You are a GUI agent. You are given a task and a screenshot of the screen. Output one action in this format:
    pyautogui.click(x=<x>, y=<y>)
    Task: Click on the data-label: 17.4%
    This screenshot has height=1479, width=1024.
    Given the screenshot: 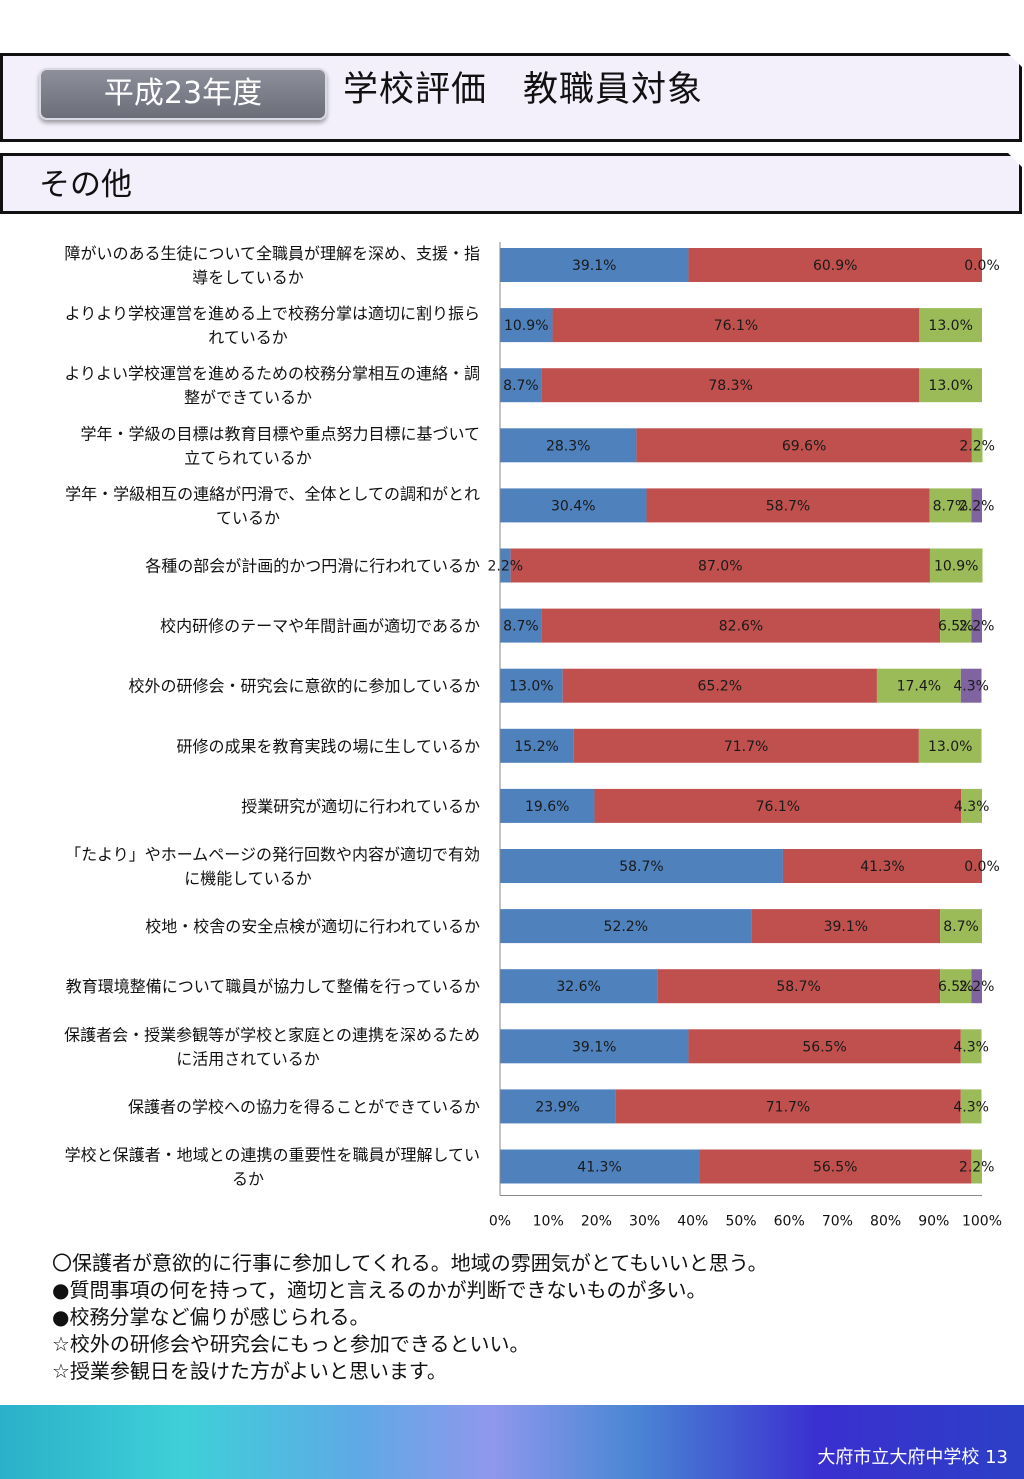 What is the action you would take?
    pyautogui.click(x=919, y=687)
    